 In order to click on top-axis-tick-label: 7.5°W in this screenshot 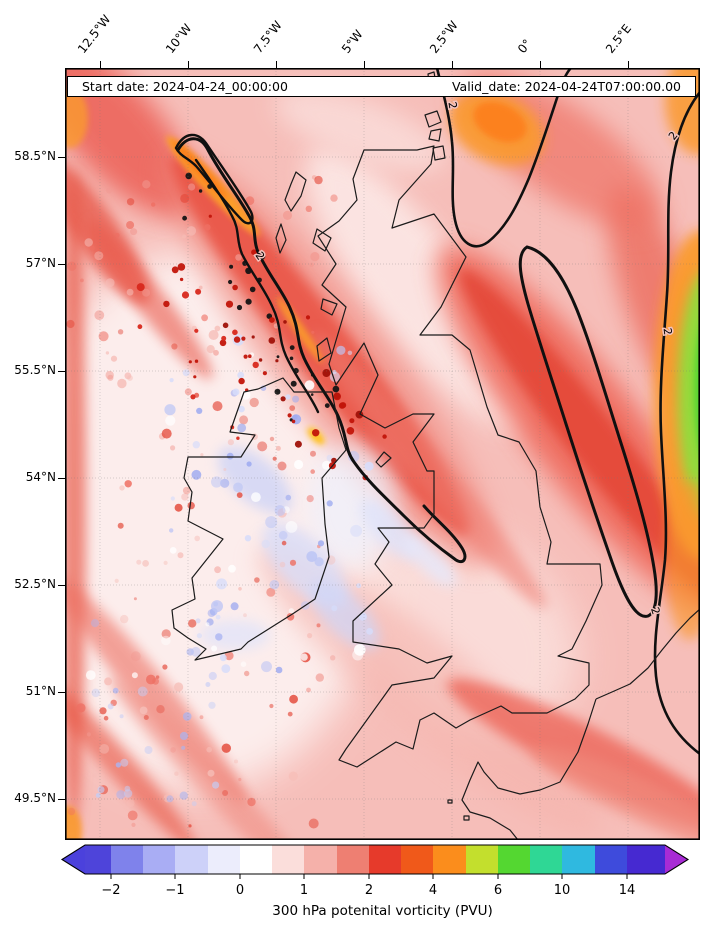, I will do `click(267, 37)`.